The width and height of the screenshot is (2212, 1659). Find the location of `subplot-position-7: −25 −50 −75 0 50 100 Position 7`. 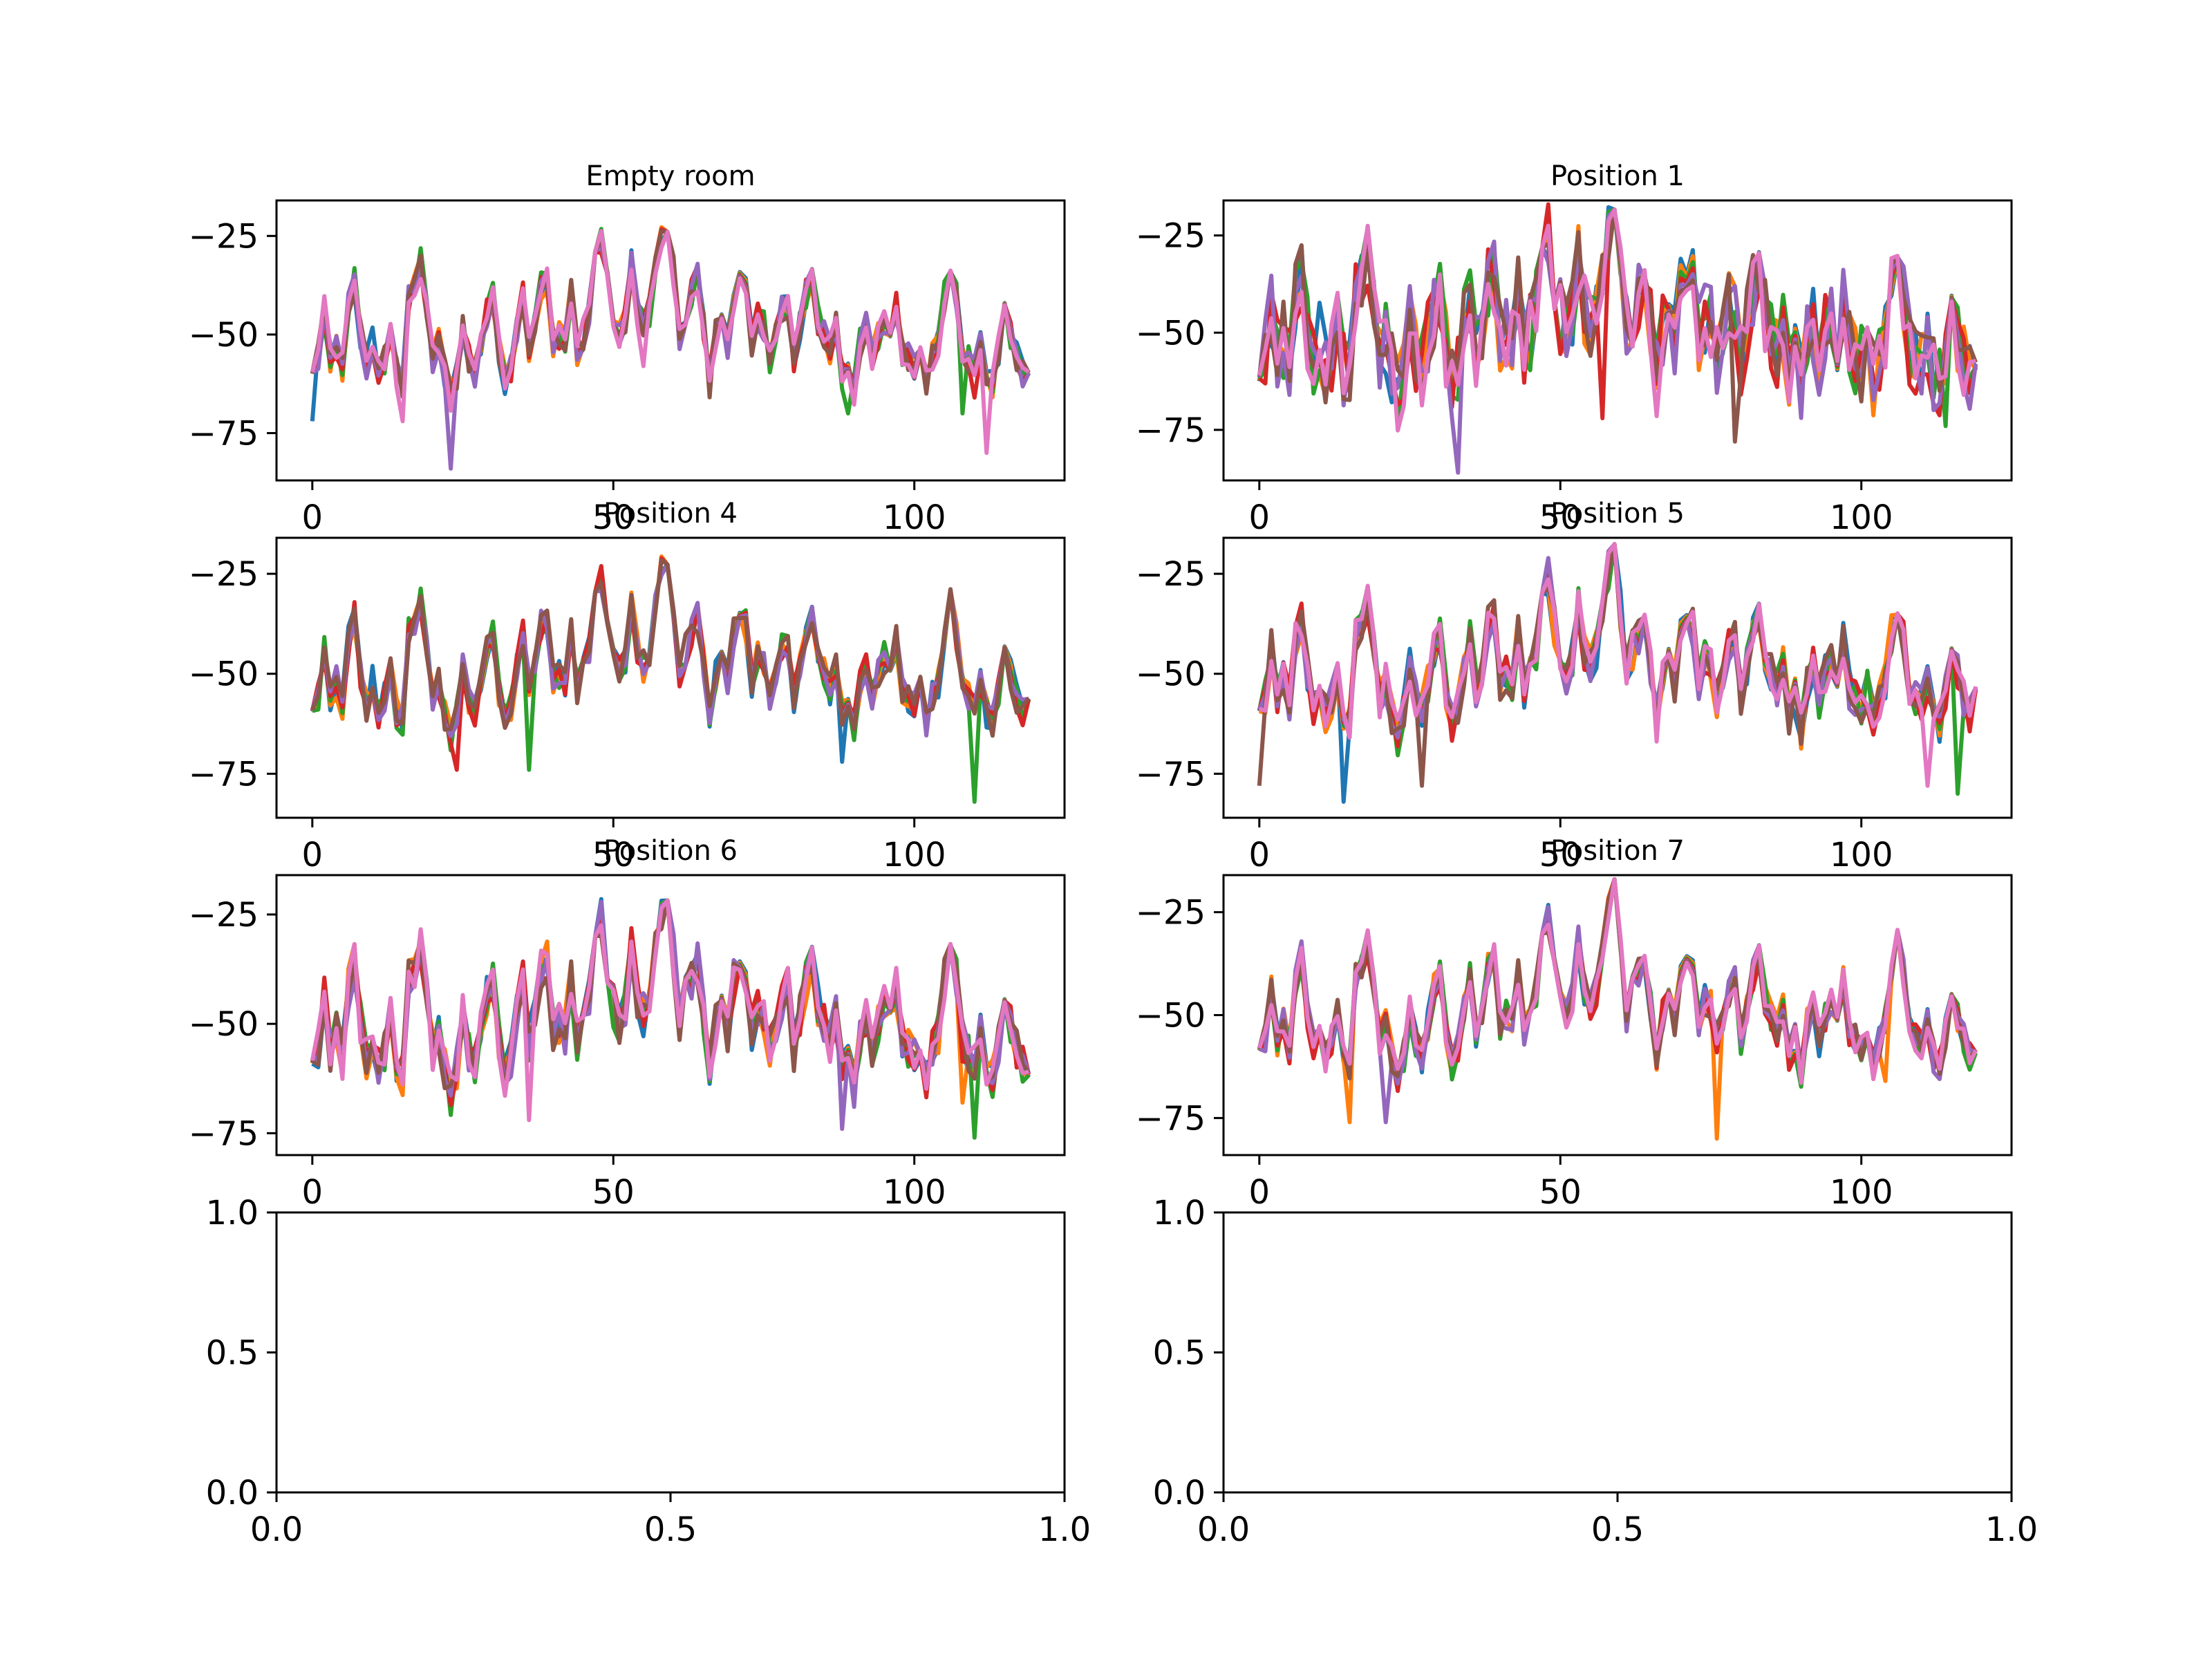

subplot-position-7: −25 −50 −75 0 50 100 Position 7 is located at coordinates (1574, 1023).